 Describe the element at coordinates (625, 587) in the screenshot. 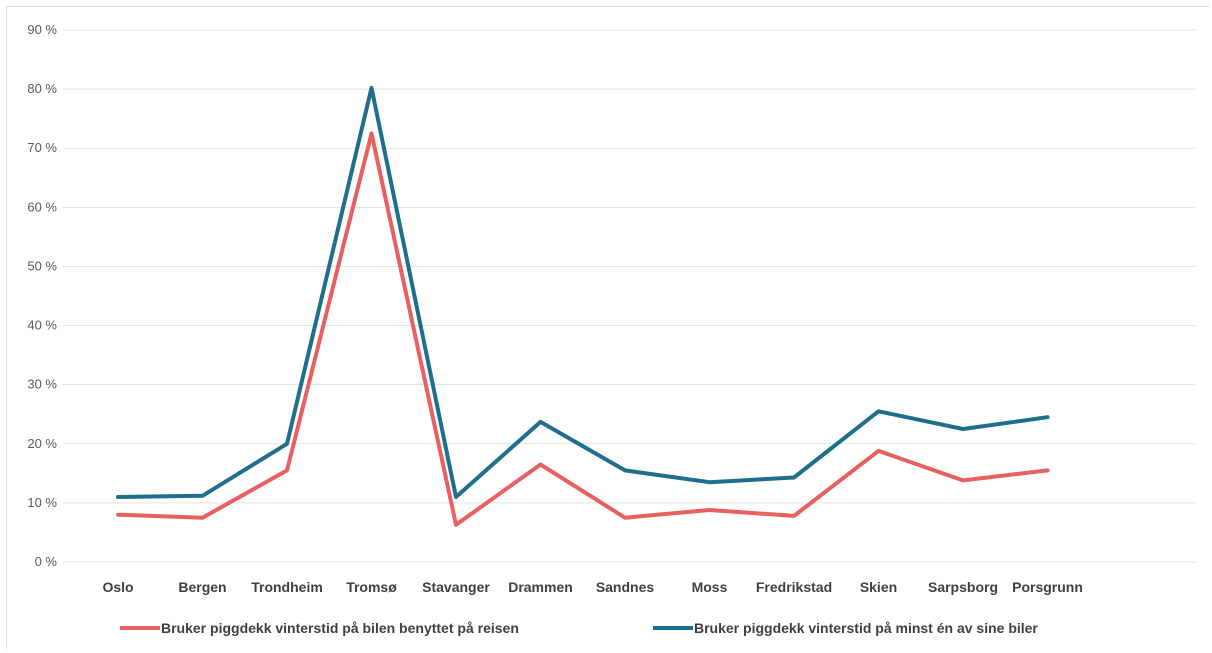

I see `x-tick-label: Sandnes` at that location.